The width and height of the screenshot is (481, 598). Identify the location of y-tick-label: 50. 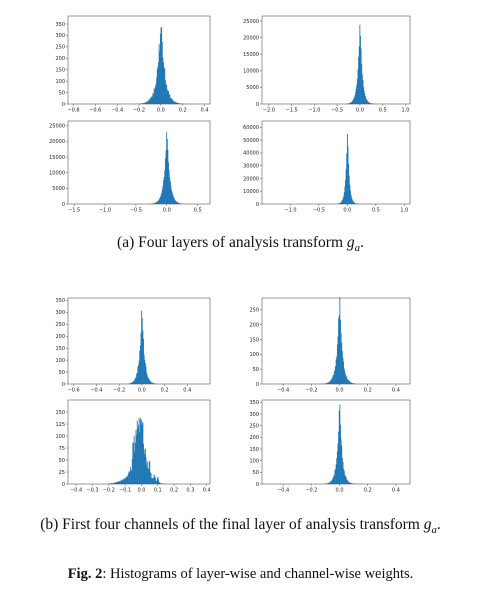
(62, 93).